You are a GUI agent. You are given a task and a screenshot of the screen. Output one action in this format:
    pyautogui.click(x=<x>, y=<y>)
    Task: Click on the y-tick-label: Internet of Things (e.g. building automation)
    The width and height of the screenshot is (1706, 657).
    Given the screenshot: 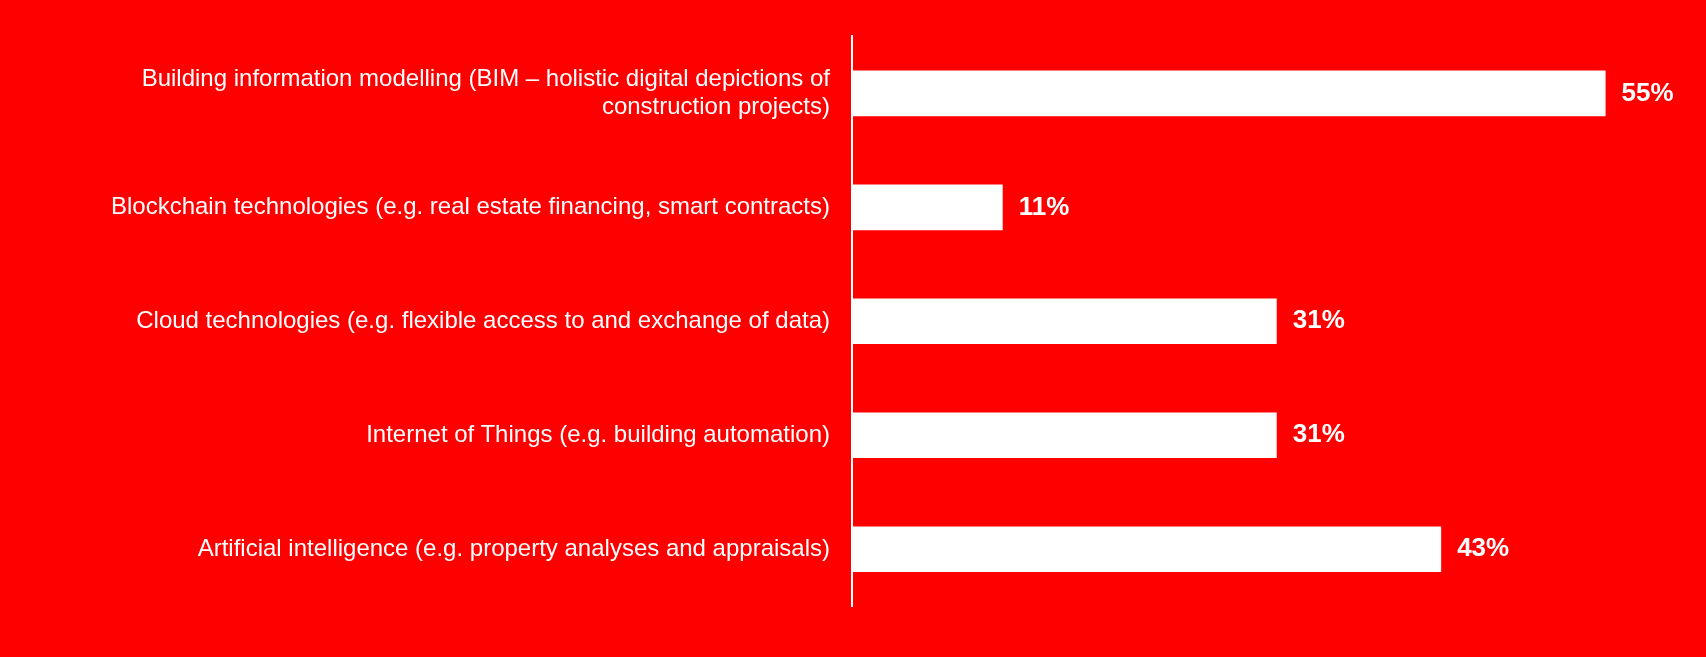 What is the action you would take?
    pyautogui.click(x=598, y=433)
    